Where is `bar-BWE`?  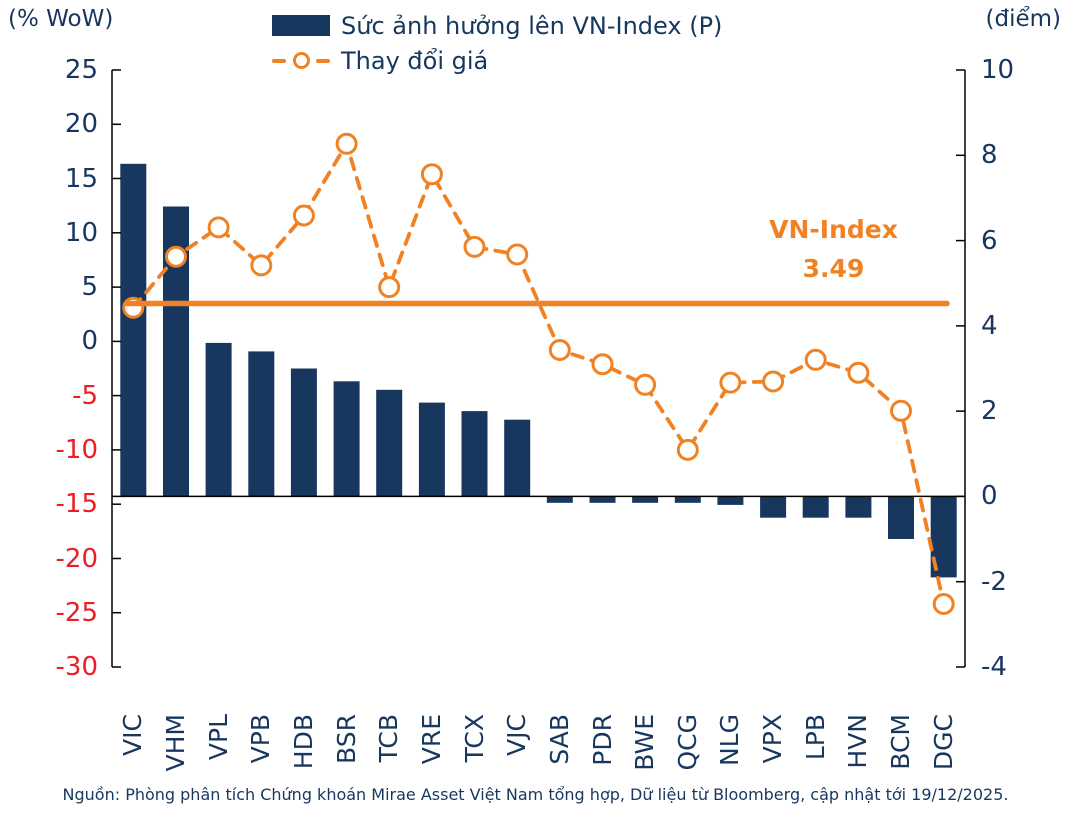
bar-BWE is located at coordinates (645, 499).